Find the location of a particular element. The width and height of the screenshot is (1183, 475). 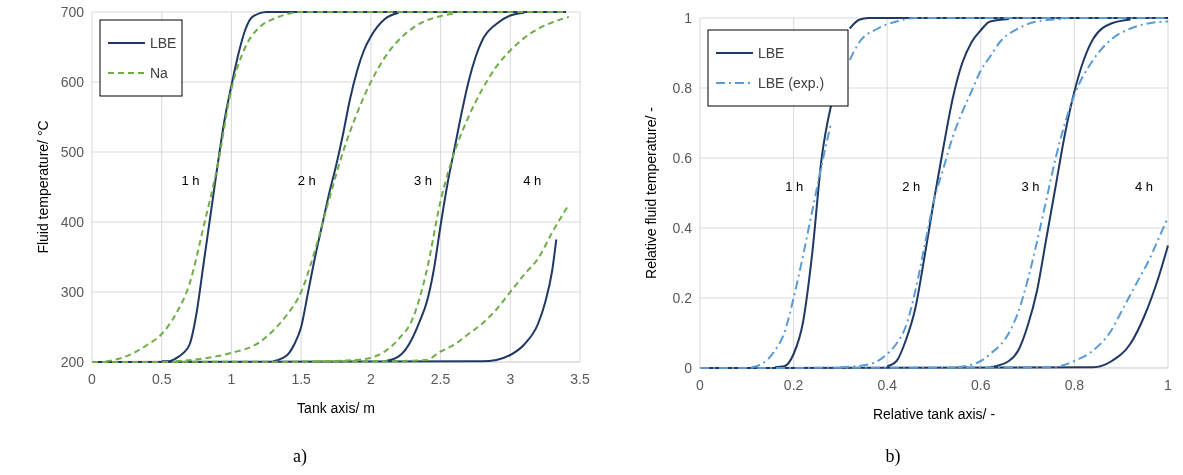

x-tick-label: 0.8 is located at coordinates (1074, 385).